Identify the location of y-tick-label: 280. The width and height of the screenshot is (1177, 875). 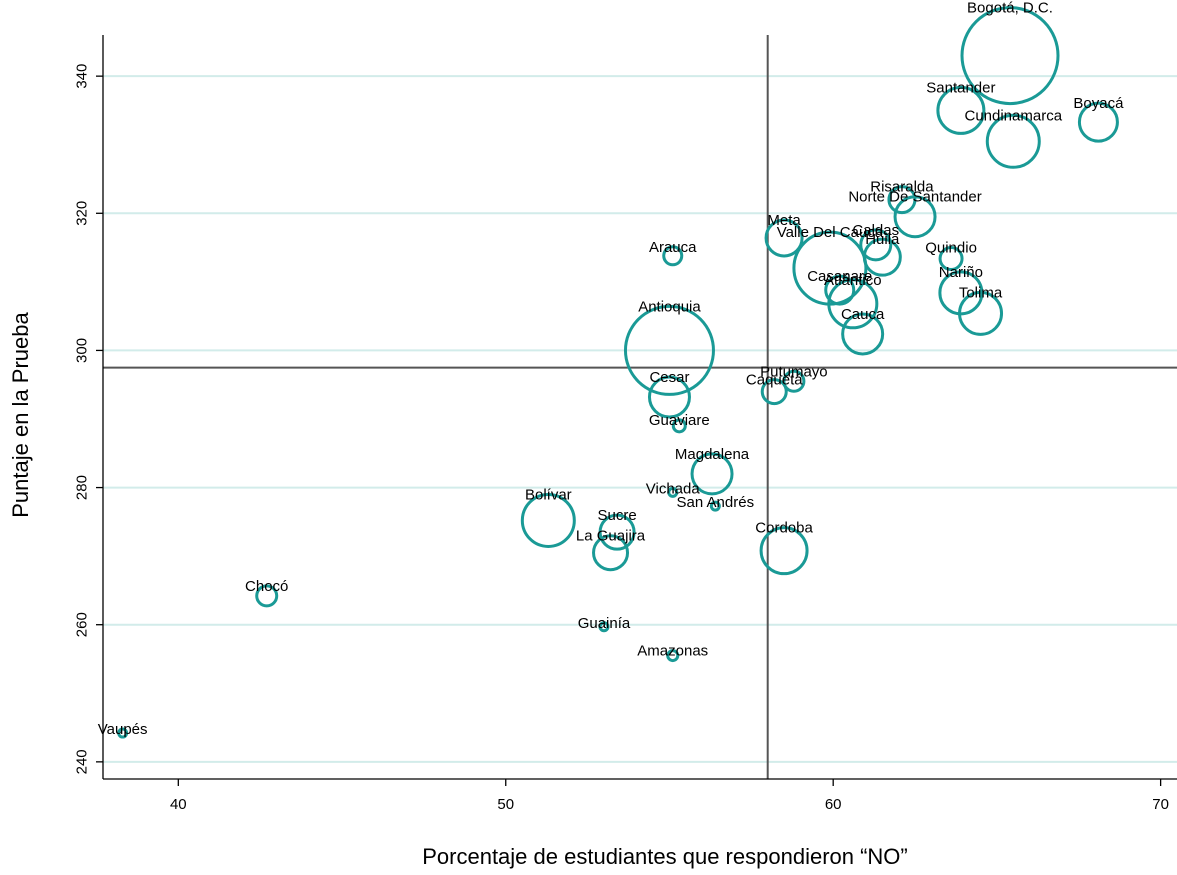
(81, 487).